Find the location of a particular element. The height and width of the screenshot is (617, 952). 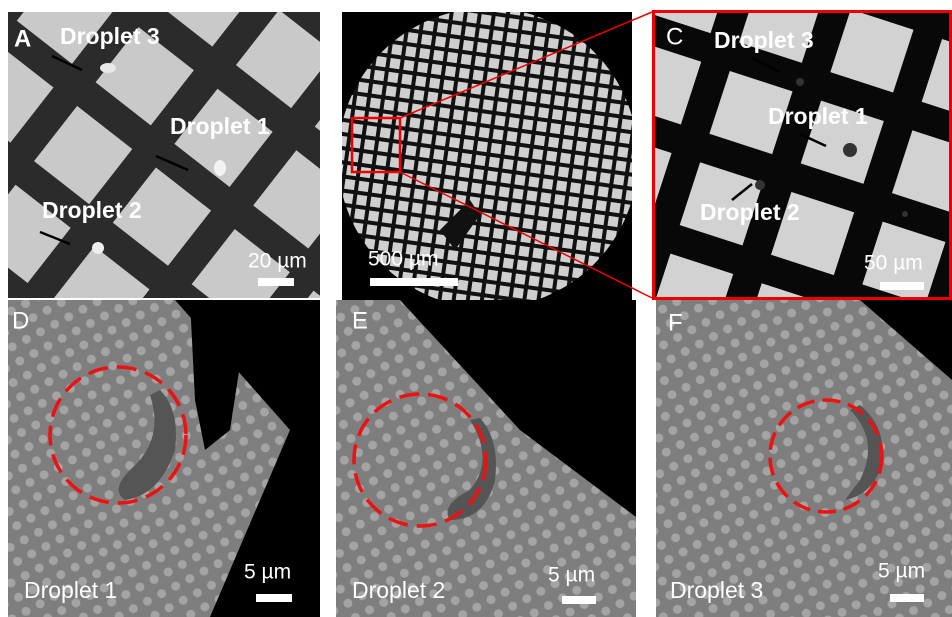

scale-bar-label: 50 µm is located at coordinates (893, 263).